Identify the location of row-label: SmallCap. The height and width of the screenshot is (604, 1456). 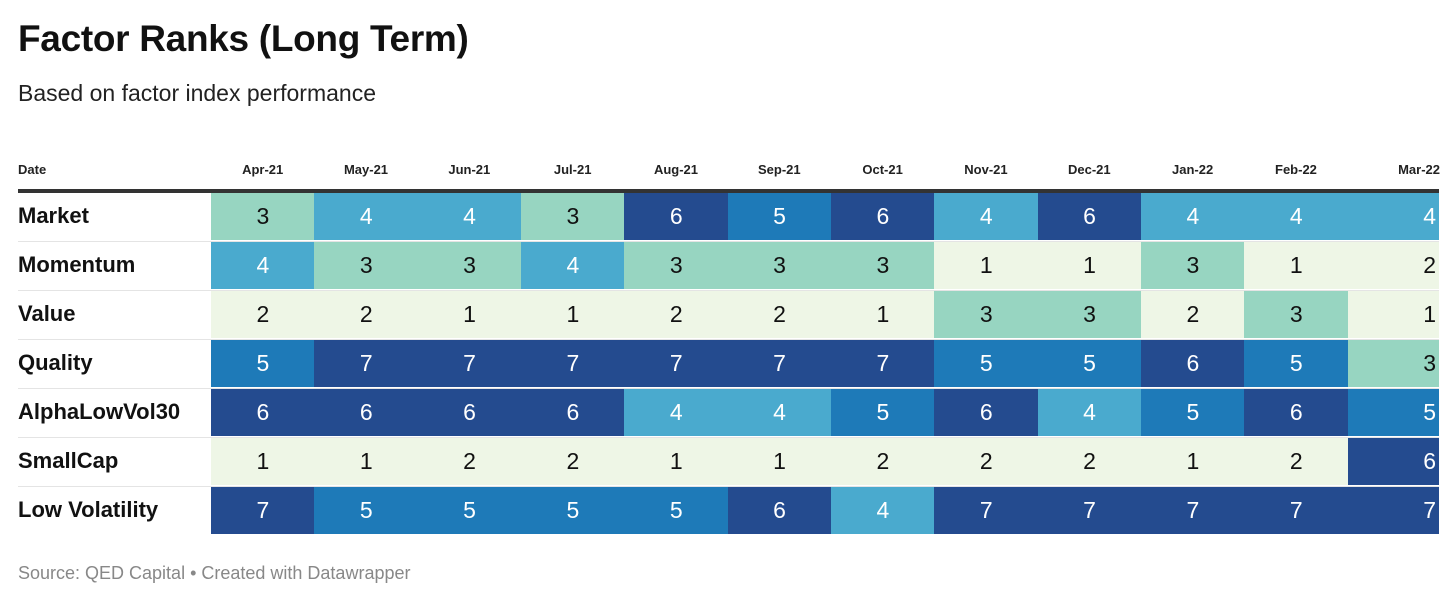
(68, 460).